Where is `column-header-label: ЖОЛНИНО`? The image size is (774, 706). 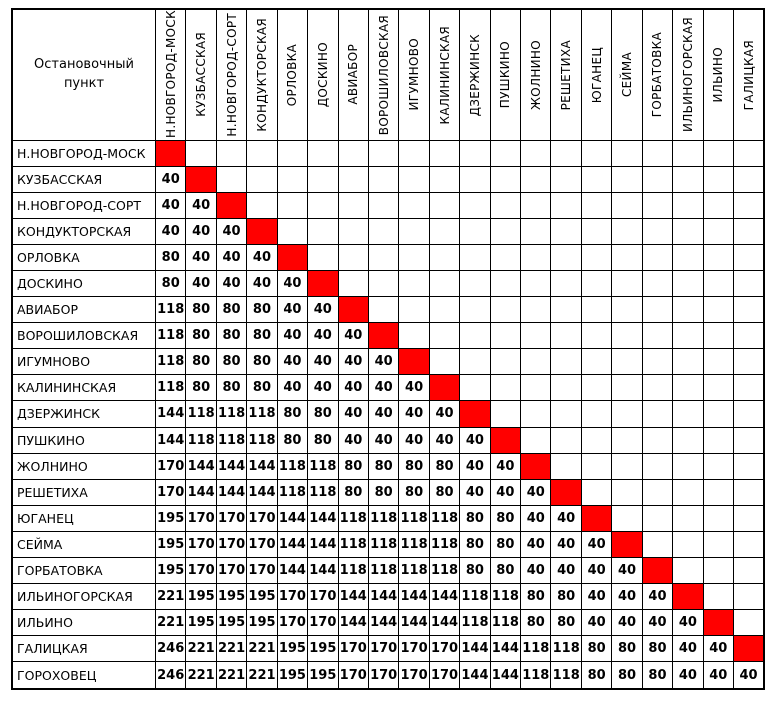
column-header-label: ЖОЛНИНО is located at coordinates (535, 74).